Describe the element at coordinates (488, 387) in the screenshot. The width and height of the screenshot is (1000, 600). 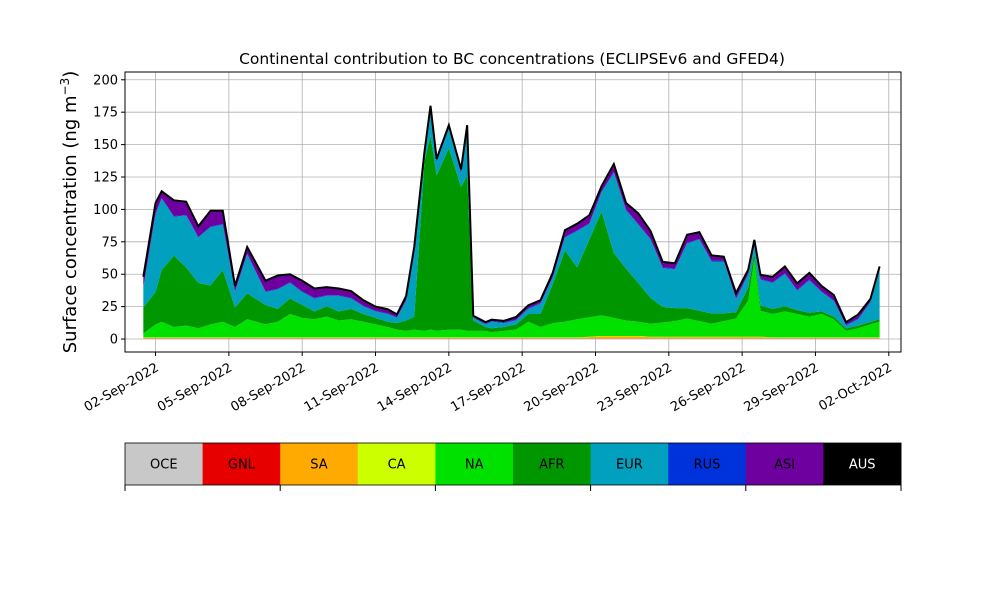
I see `x-tick-label: 17-Sep-2022` at that location.